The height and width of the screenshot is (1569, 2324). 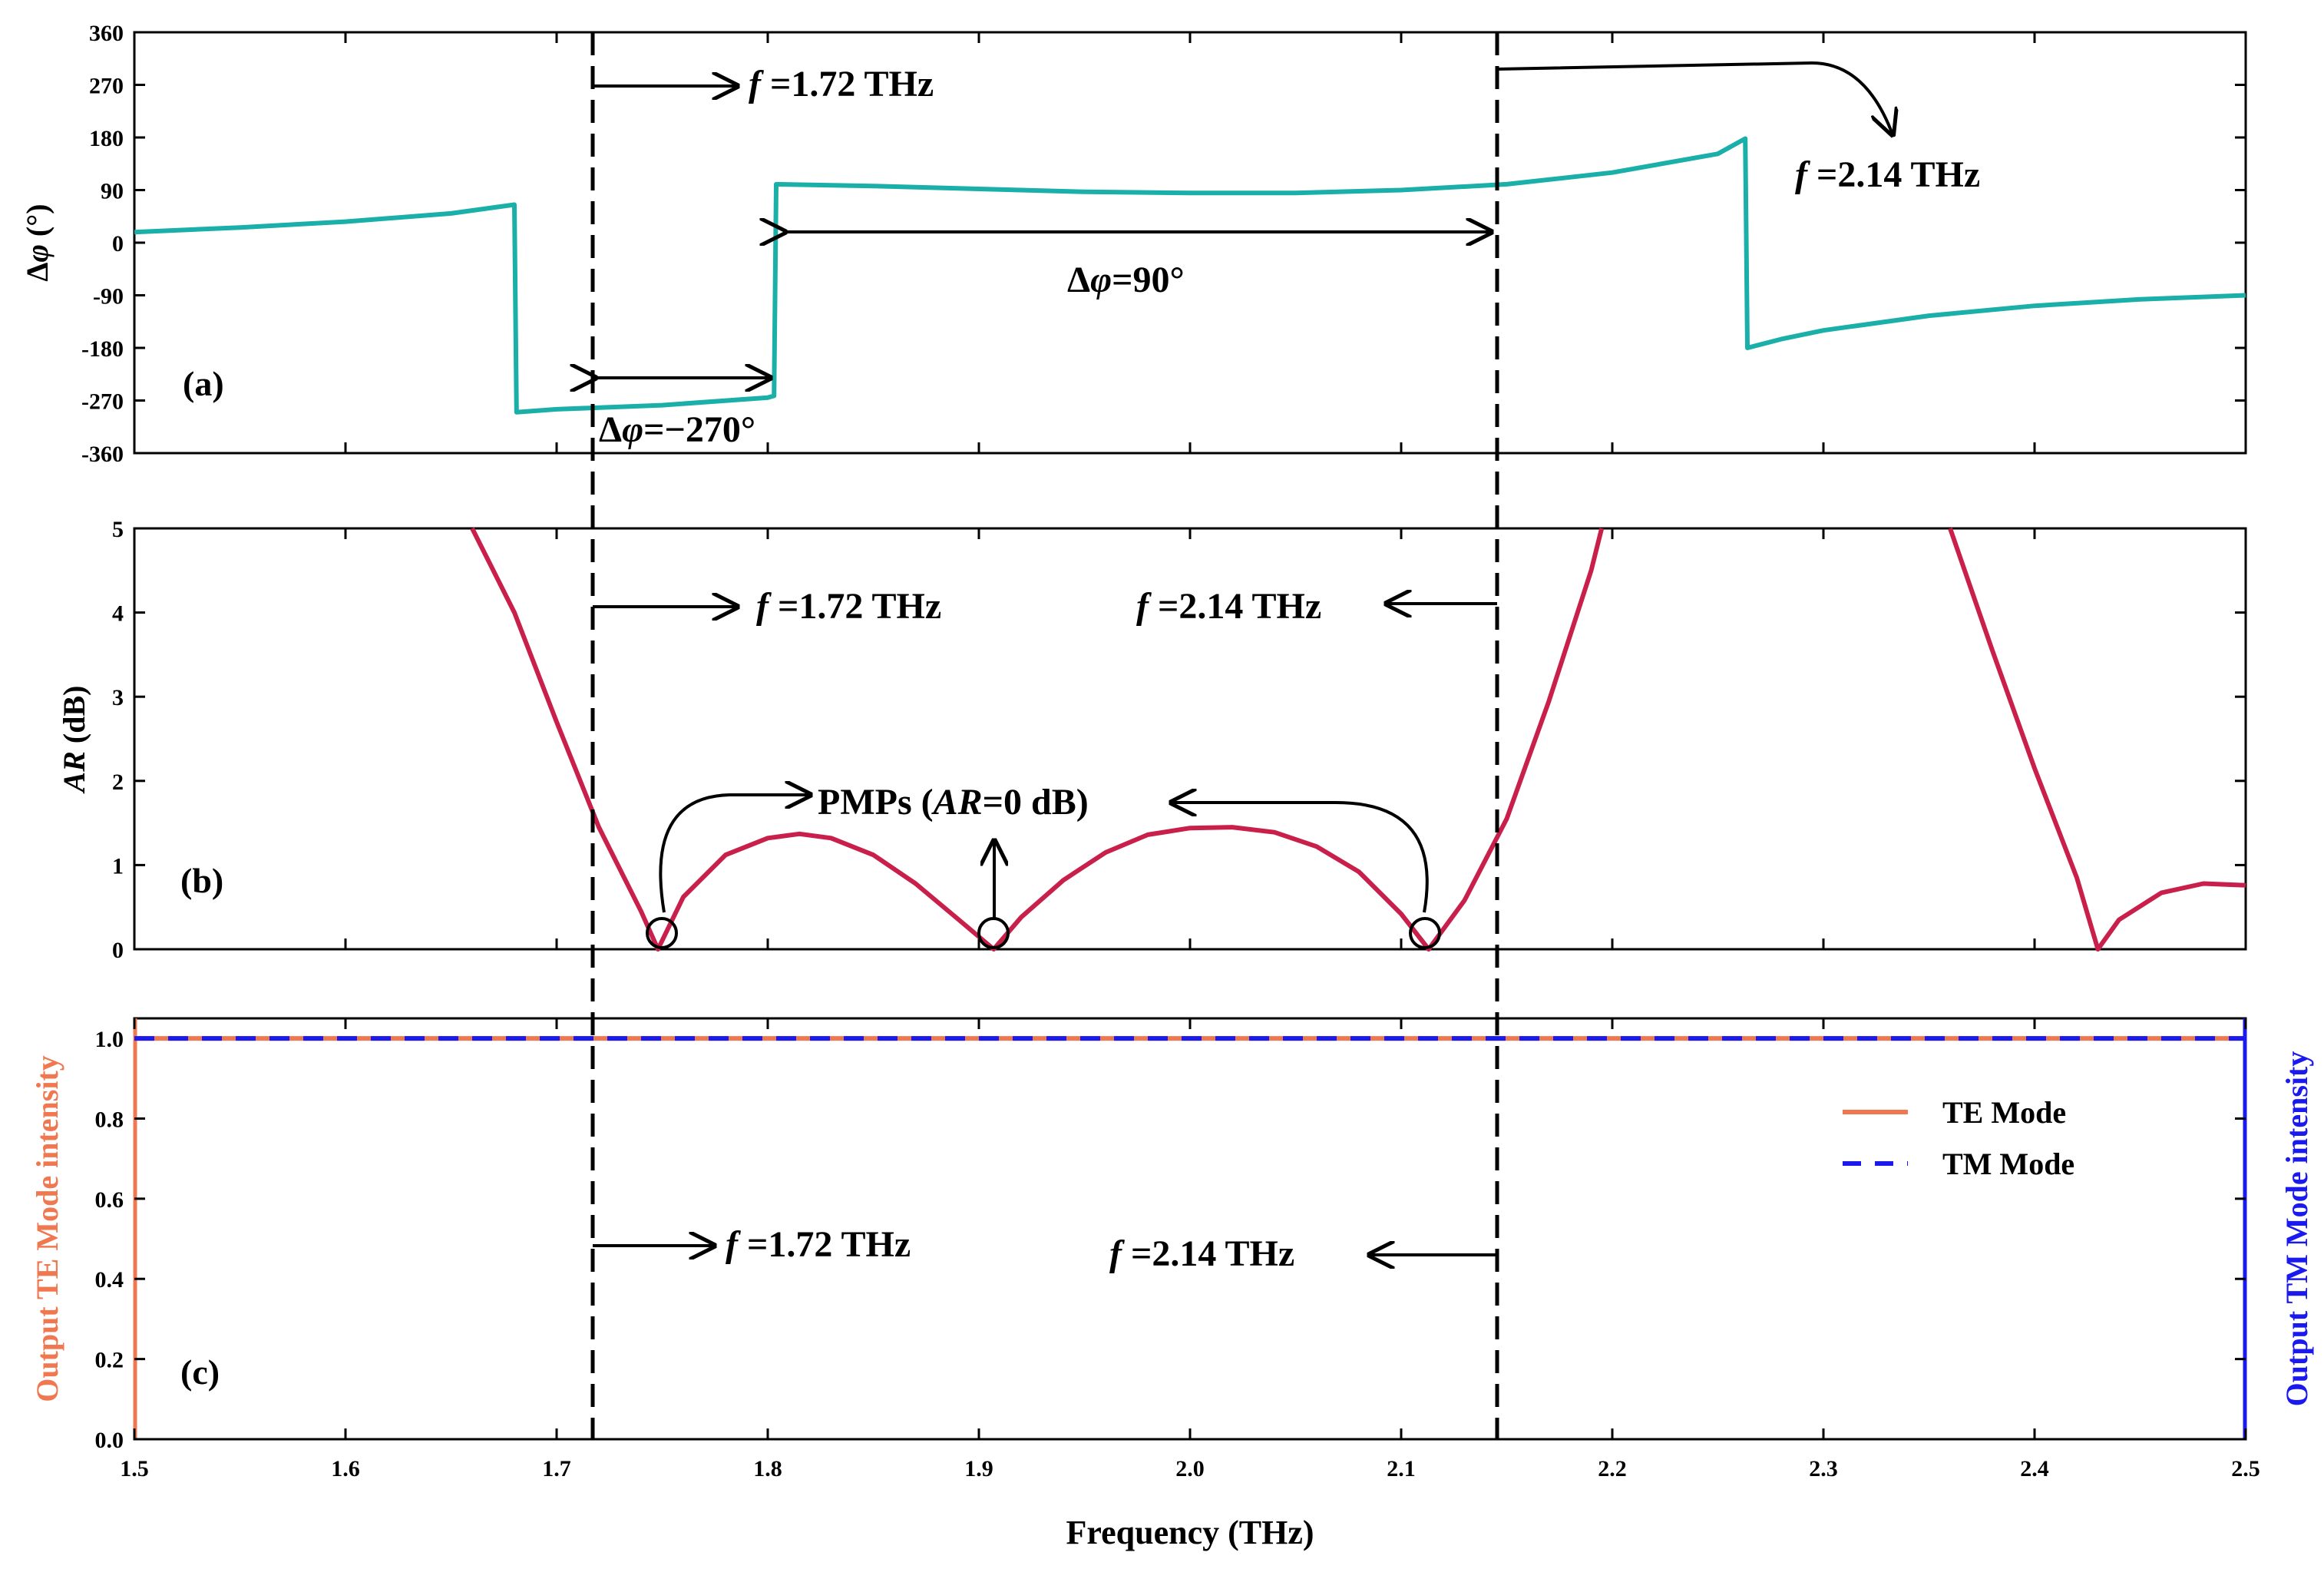 What do you see at coordinates (1201, 1253) in the screenshot?
I see `annot-c-2p14: f =2.14 THz` at bounding box center [1201, 1253].